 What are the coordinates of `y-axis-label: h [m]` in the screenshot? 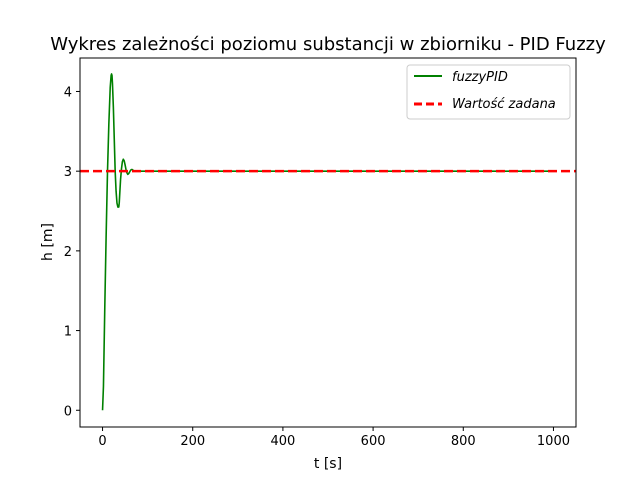 It's located at (48, 242).